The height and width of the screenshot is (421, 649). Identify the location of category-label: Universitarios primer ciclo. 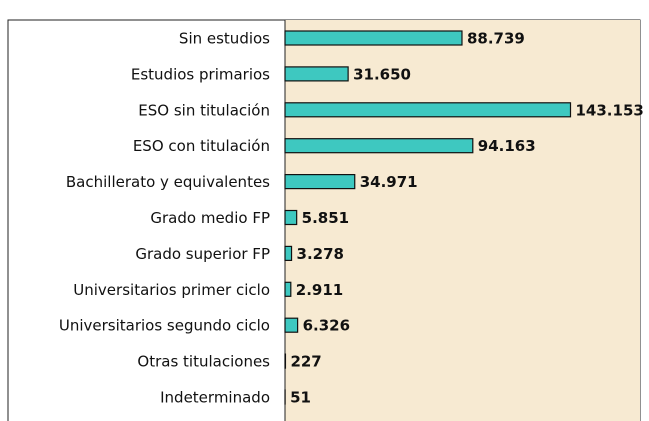
(171, 290).